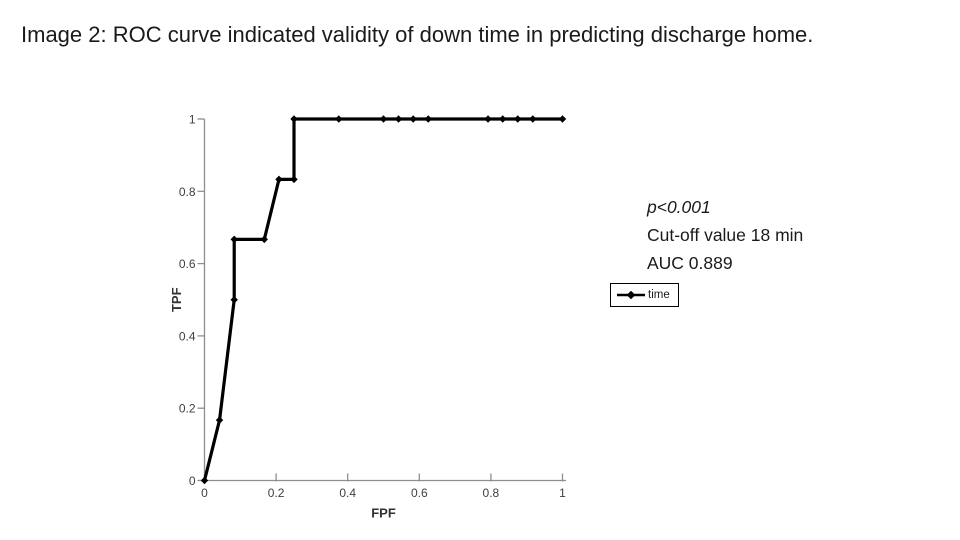 This screenshot has width=960, height=540. I want to click on annotation-auc: AUC 0.889, so click(690, 263).